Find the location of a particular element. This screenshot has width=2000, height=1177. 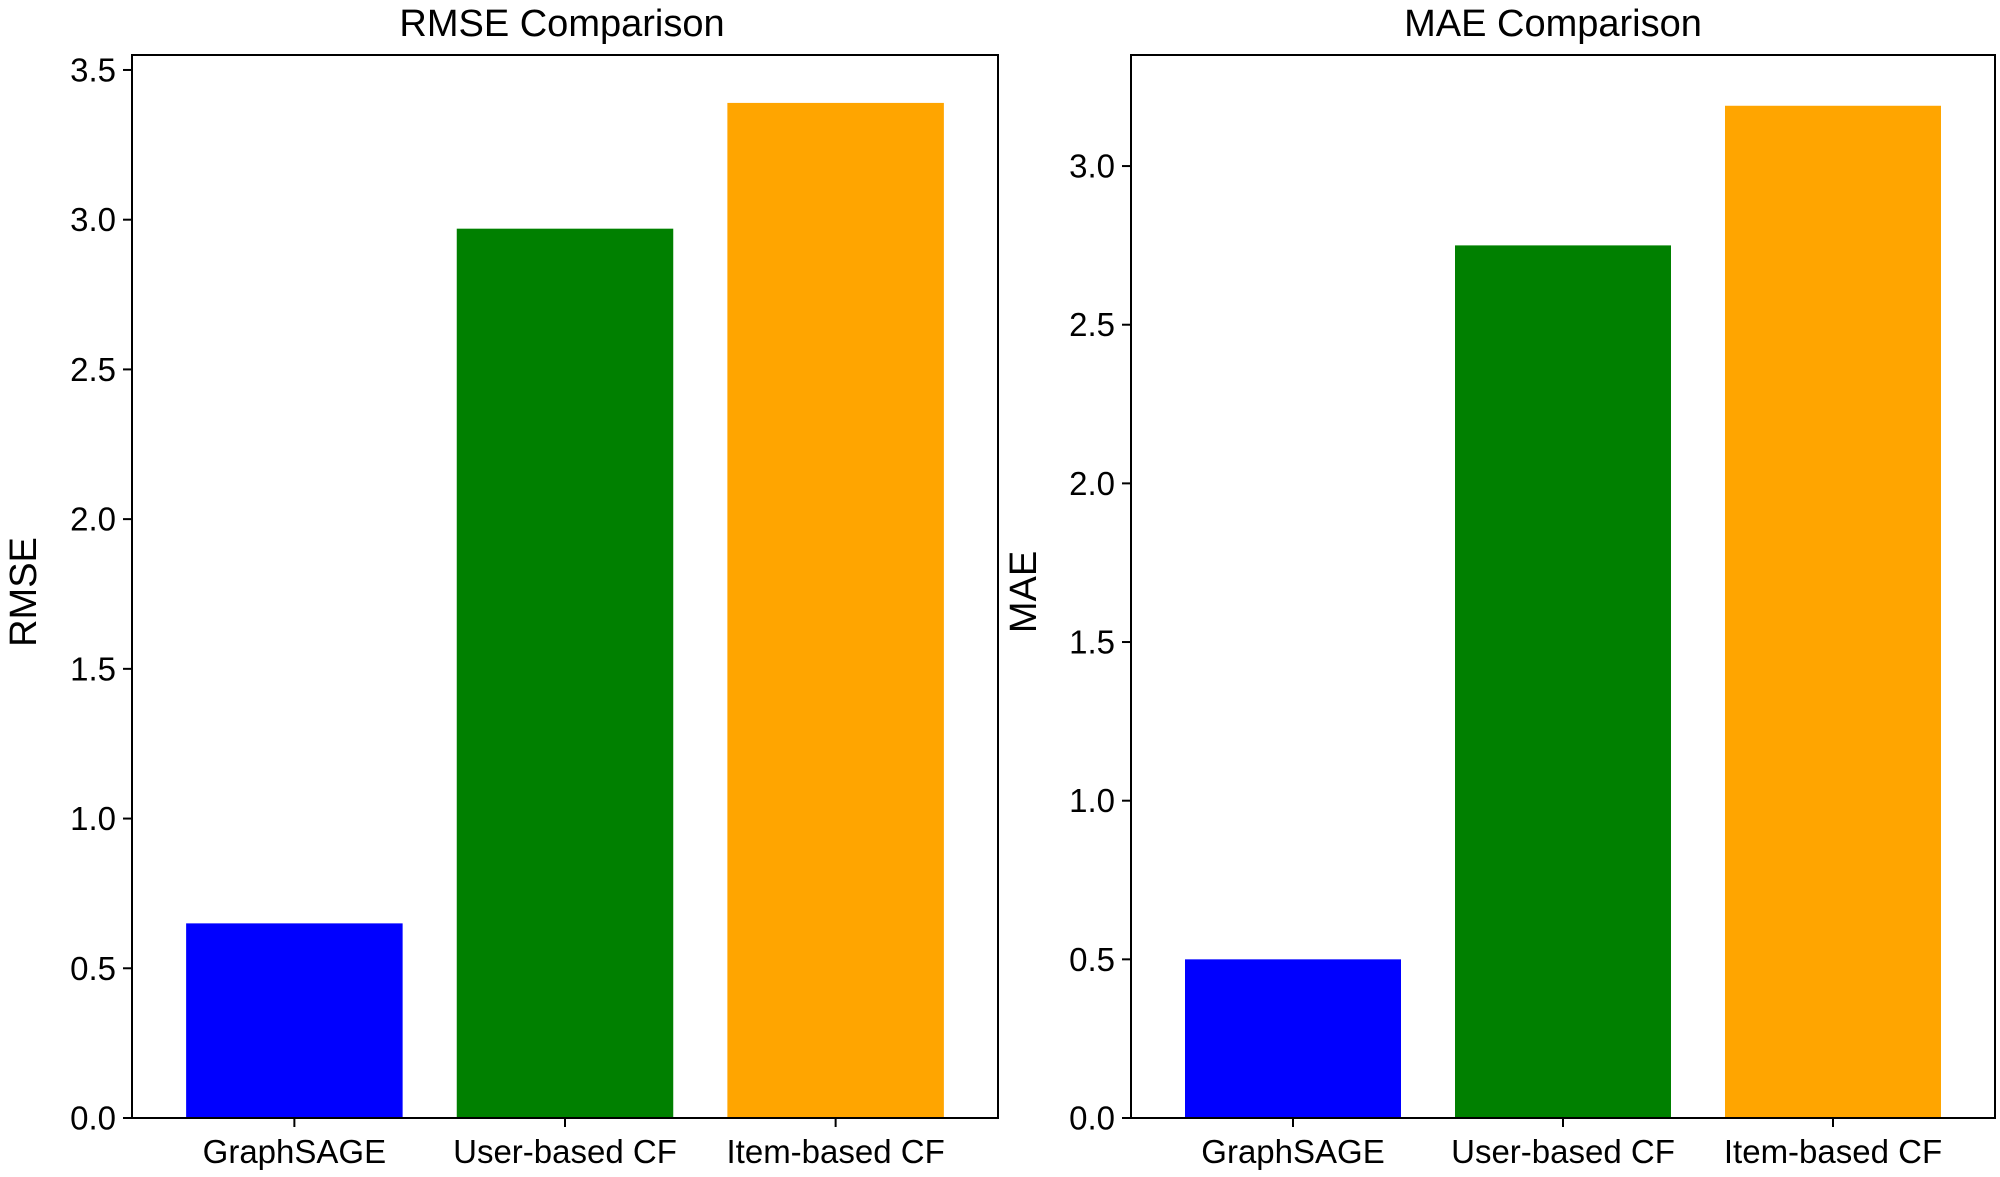

y-axis-label: RMSE is located at coordinates (24, 592).